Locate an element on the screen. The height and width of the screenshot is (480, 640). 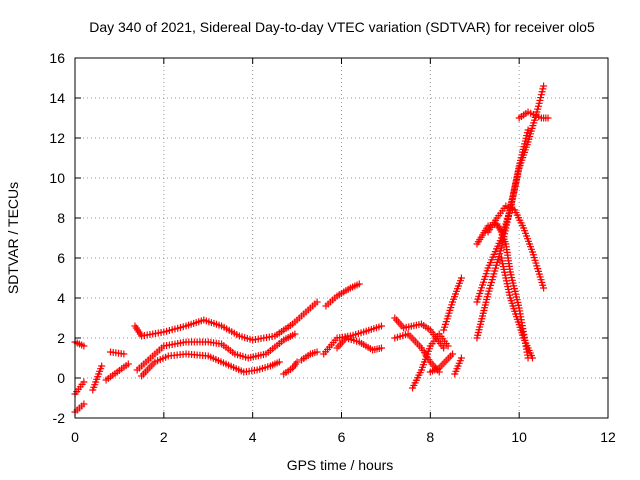
y-tick-label: 6 is located at coordinates (61, 258).